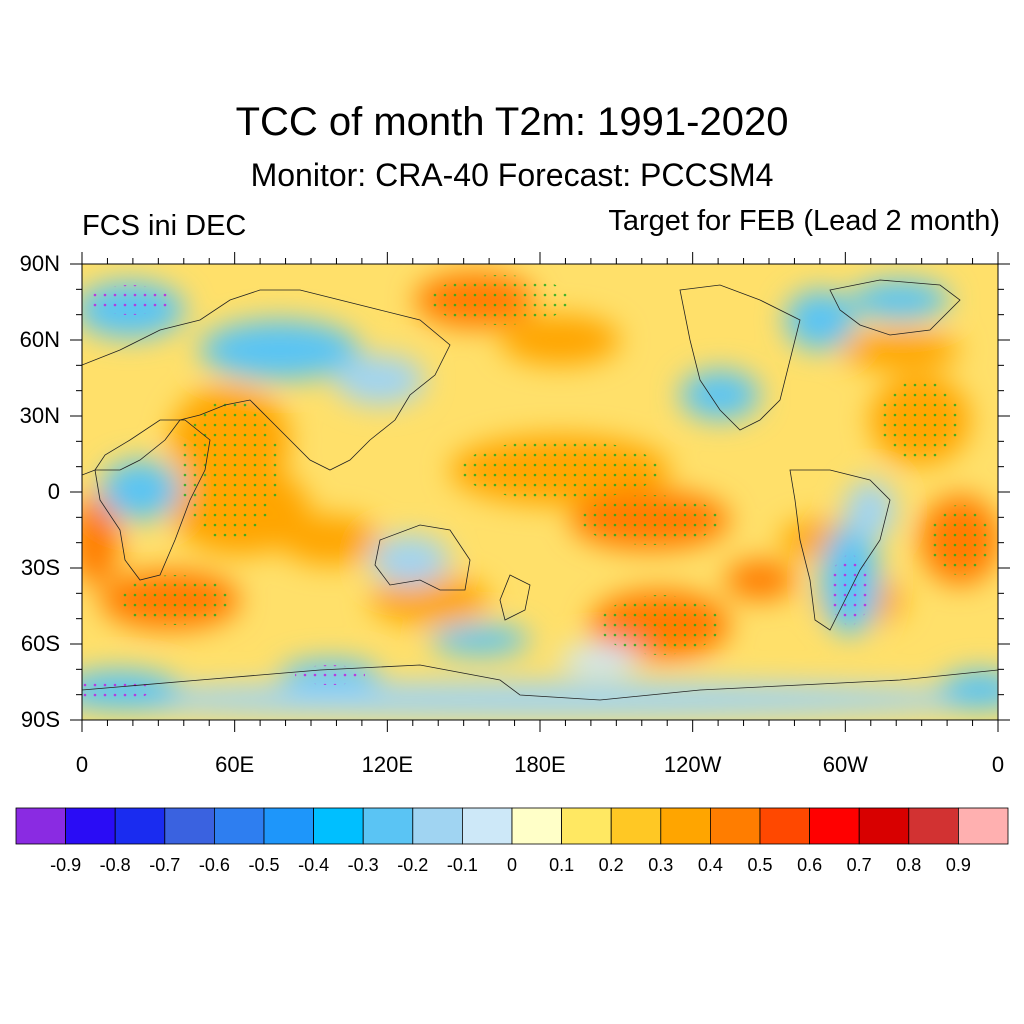 The width and height of the screenshot is (1024, 1024). I want to click on lon-label: 60W, so click(845, 764).